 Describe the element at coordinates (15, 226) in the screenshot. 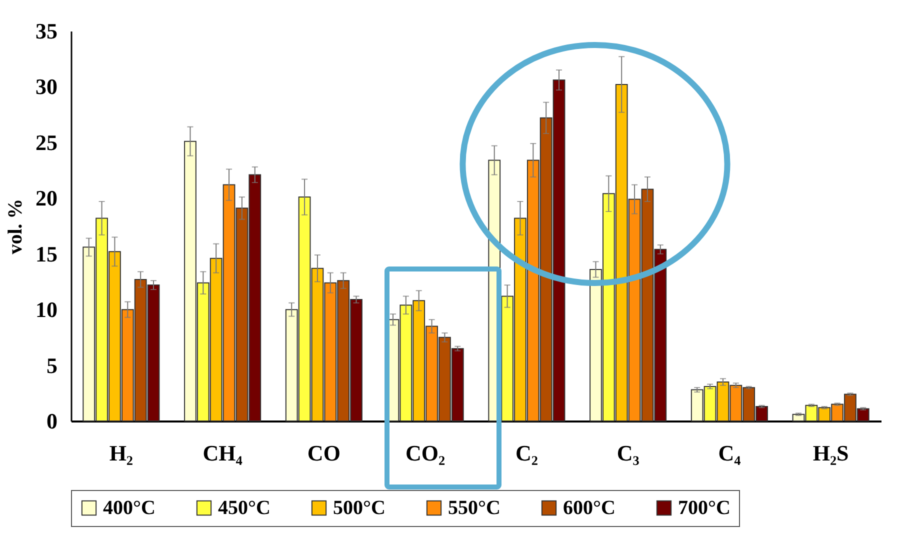

I see `y-axis-title: vol. %` at that location.